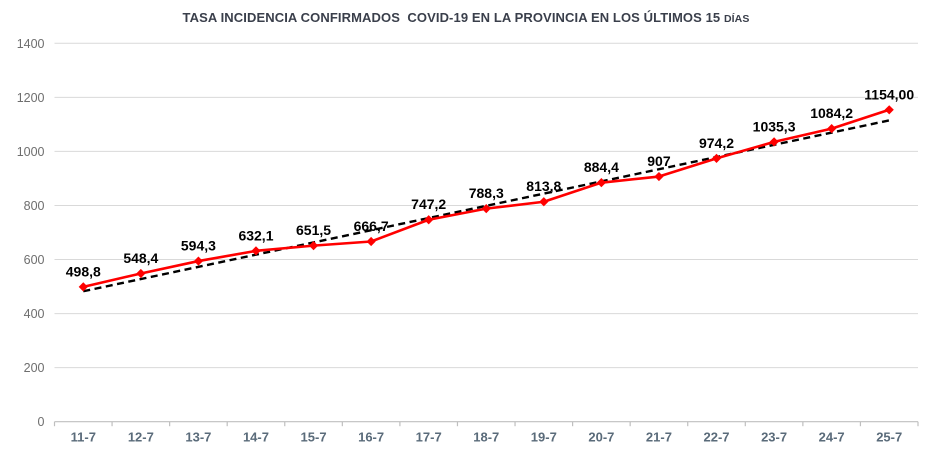  I want to click on data-point-label: 747,2, so click(428, 204).